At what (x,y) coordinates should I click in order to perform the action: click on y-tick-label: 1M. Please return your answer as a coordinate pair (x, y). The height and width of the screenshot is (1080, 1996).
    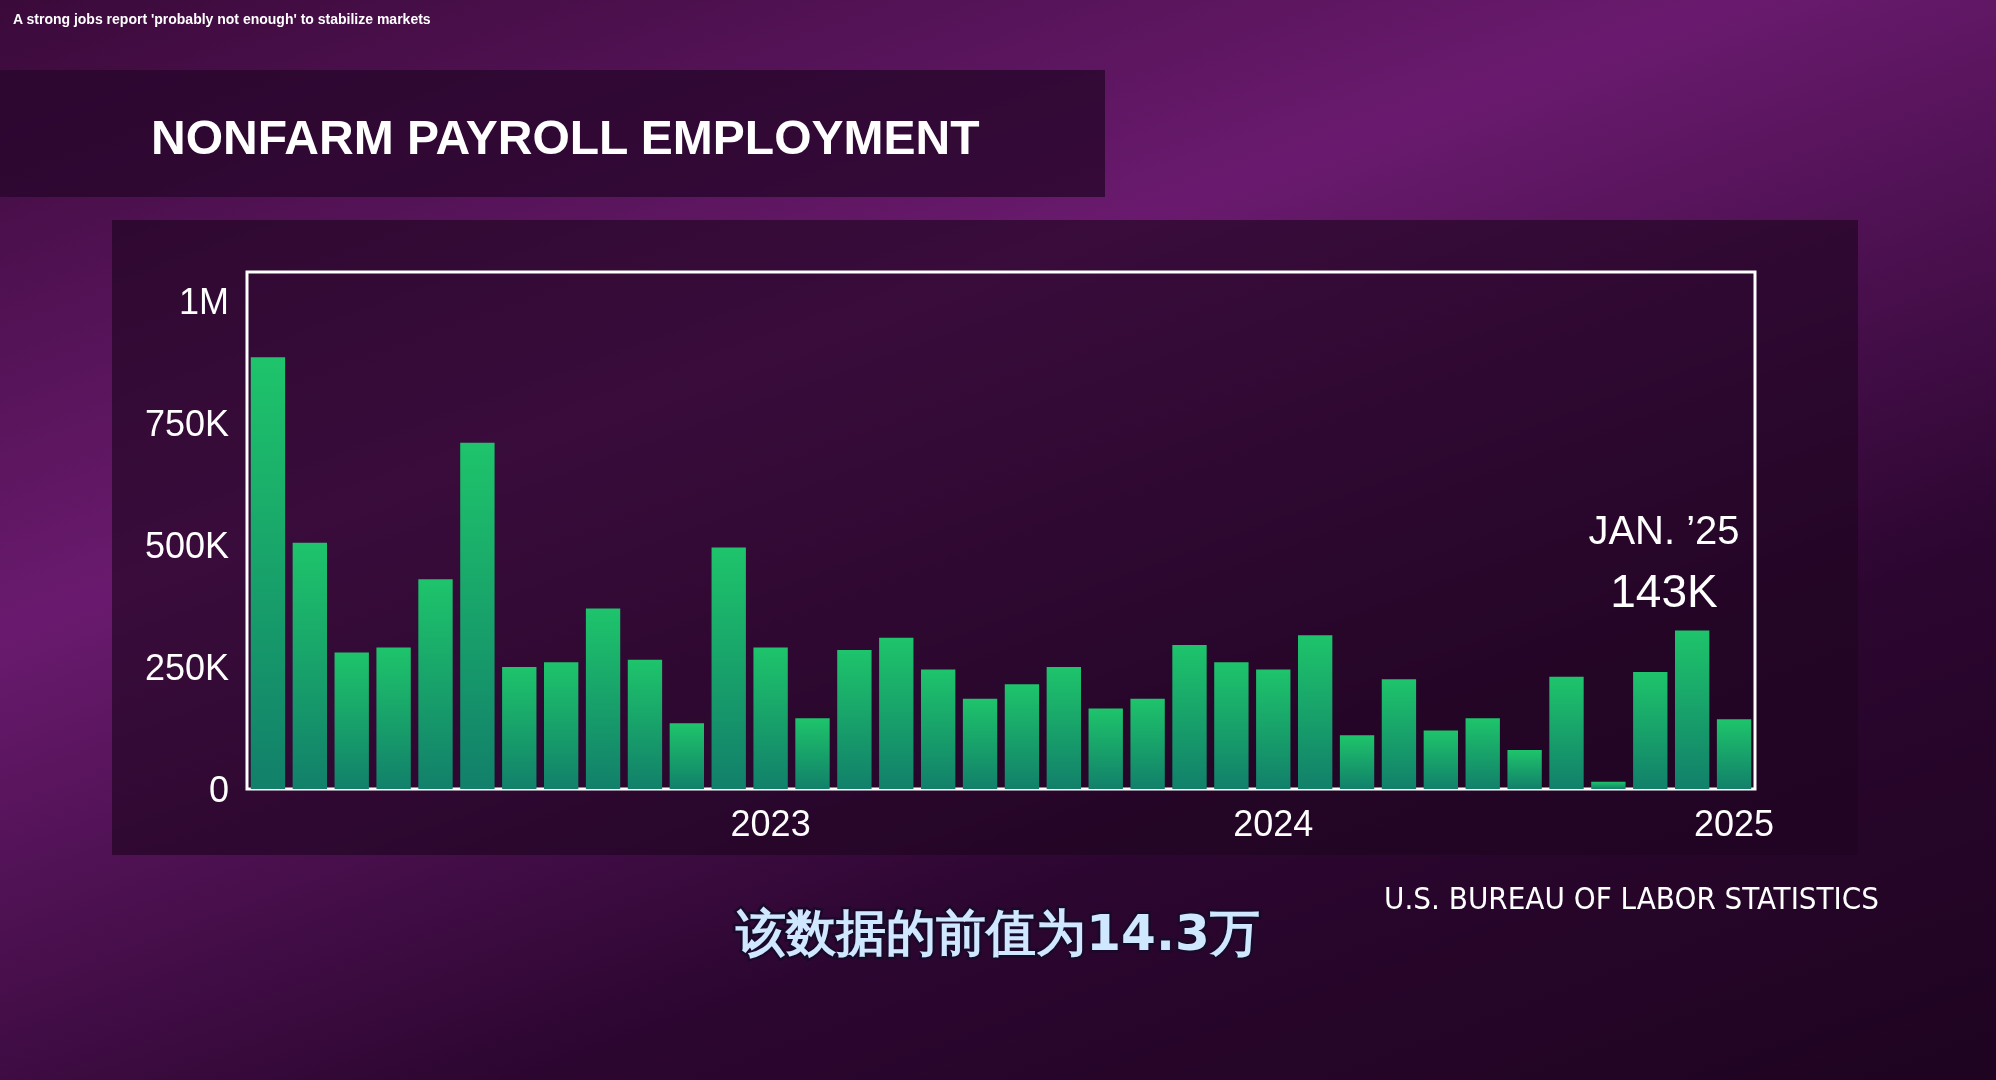
    Looking at the image, I should click on (203, 301).